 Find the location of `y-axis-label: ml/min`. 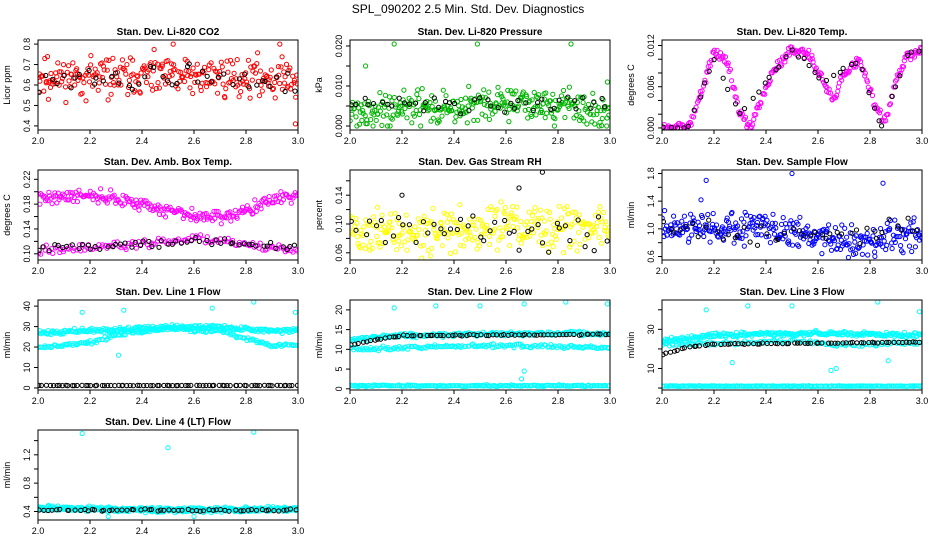

y-axis-label: ml/min is located at coordinates (631, 345).